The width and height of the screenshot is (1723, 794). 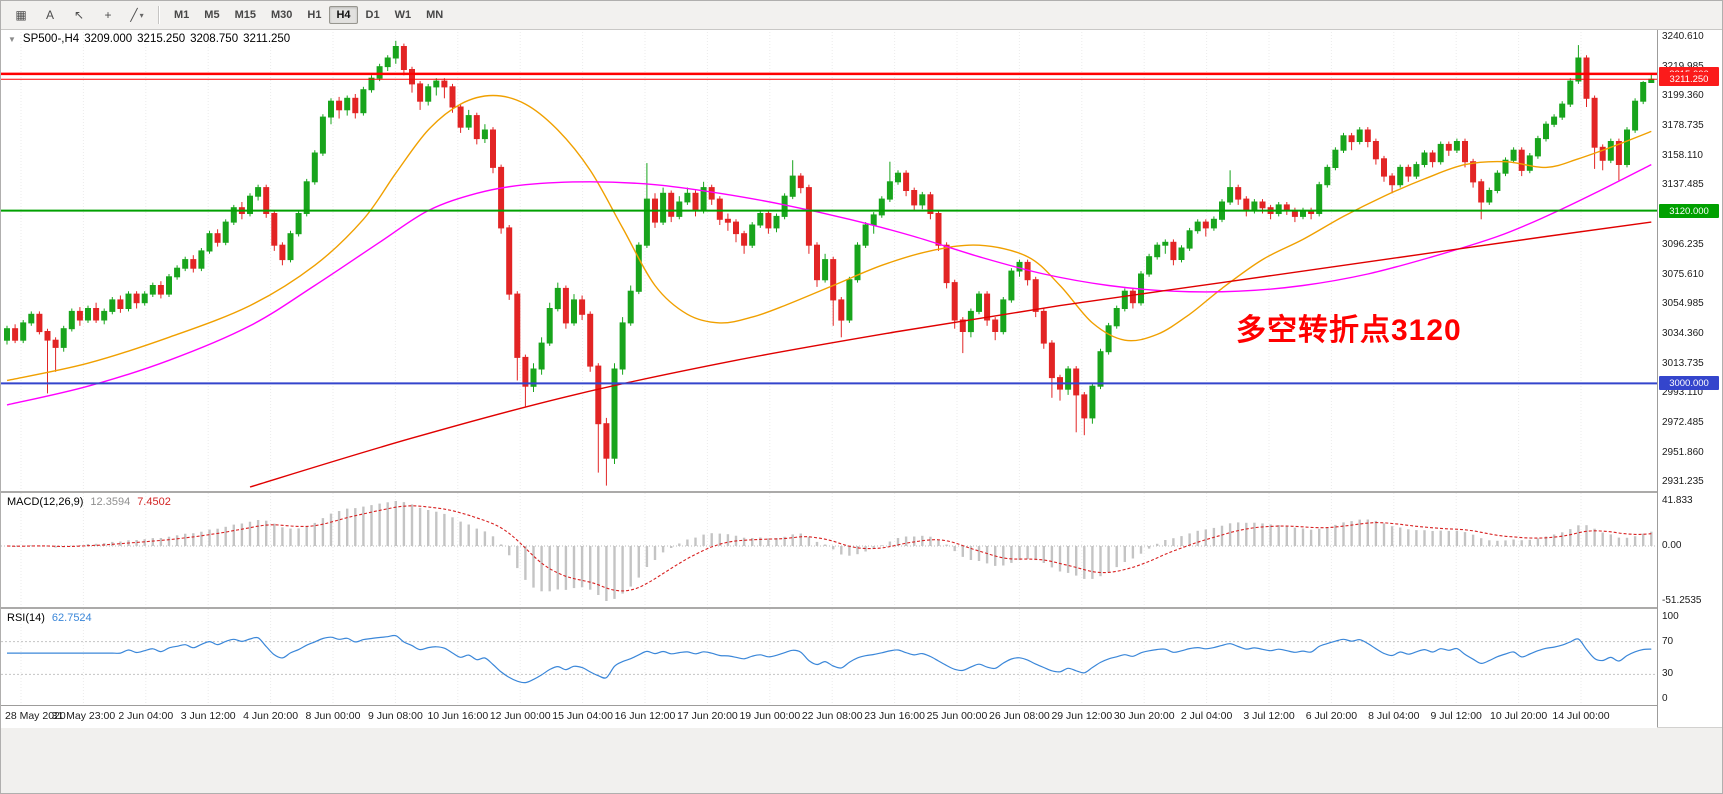 I want to click on ohlc-open: 3209.000, so click(x=108, y=39).